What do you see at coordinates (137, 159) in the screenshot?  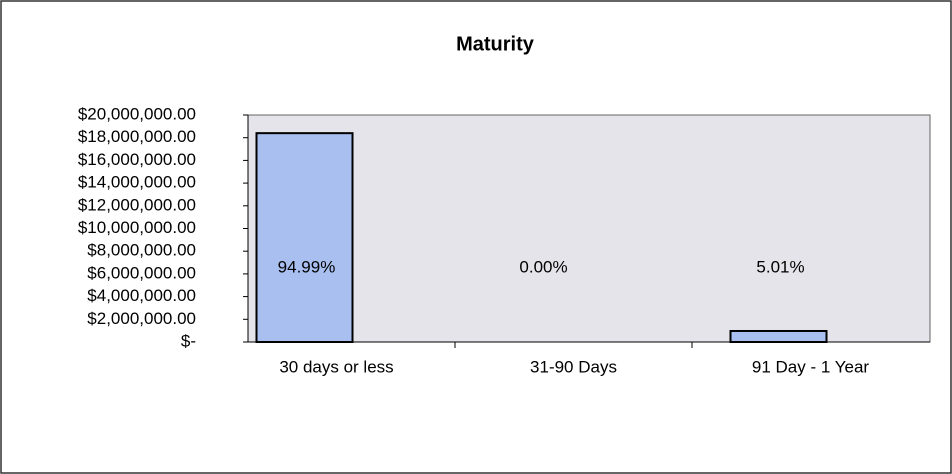 I see `y-tick-label: $16,000,000.00` at bounding box center [137, 159].